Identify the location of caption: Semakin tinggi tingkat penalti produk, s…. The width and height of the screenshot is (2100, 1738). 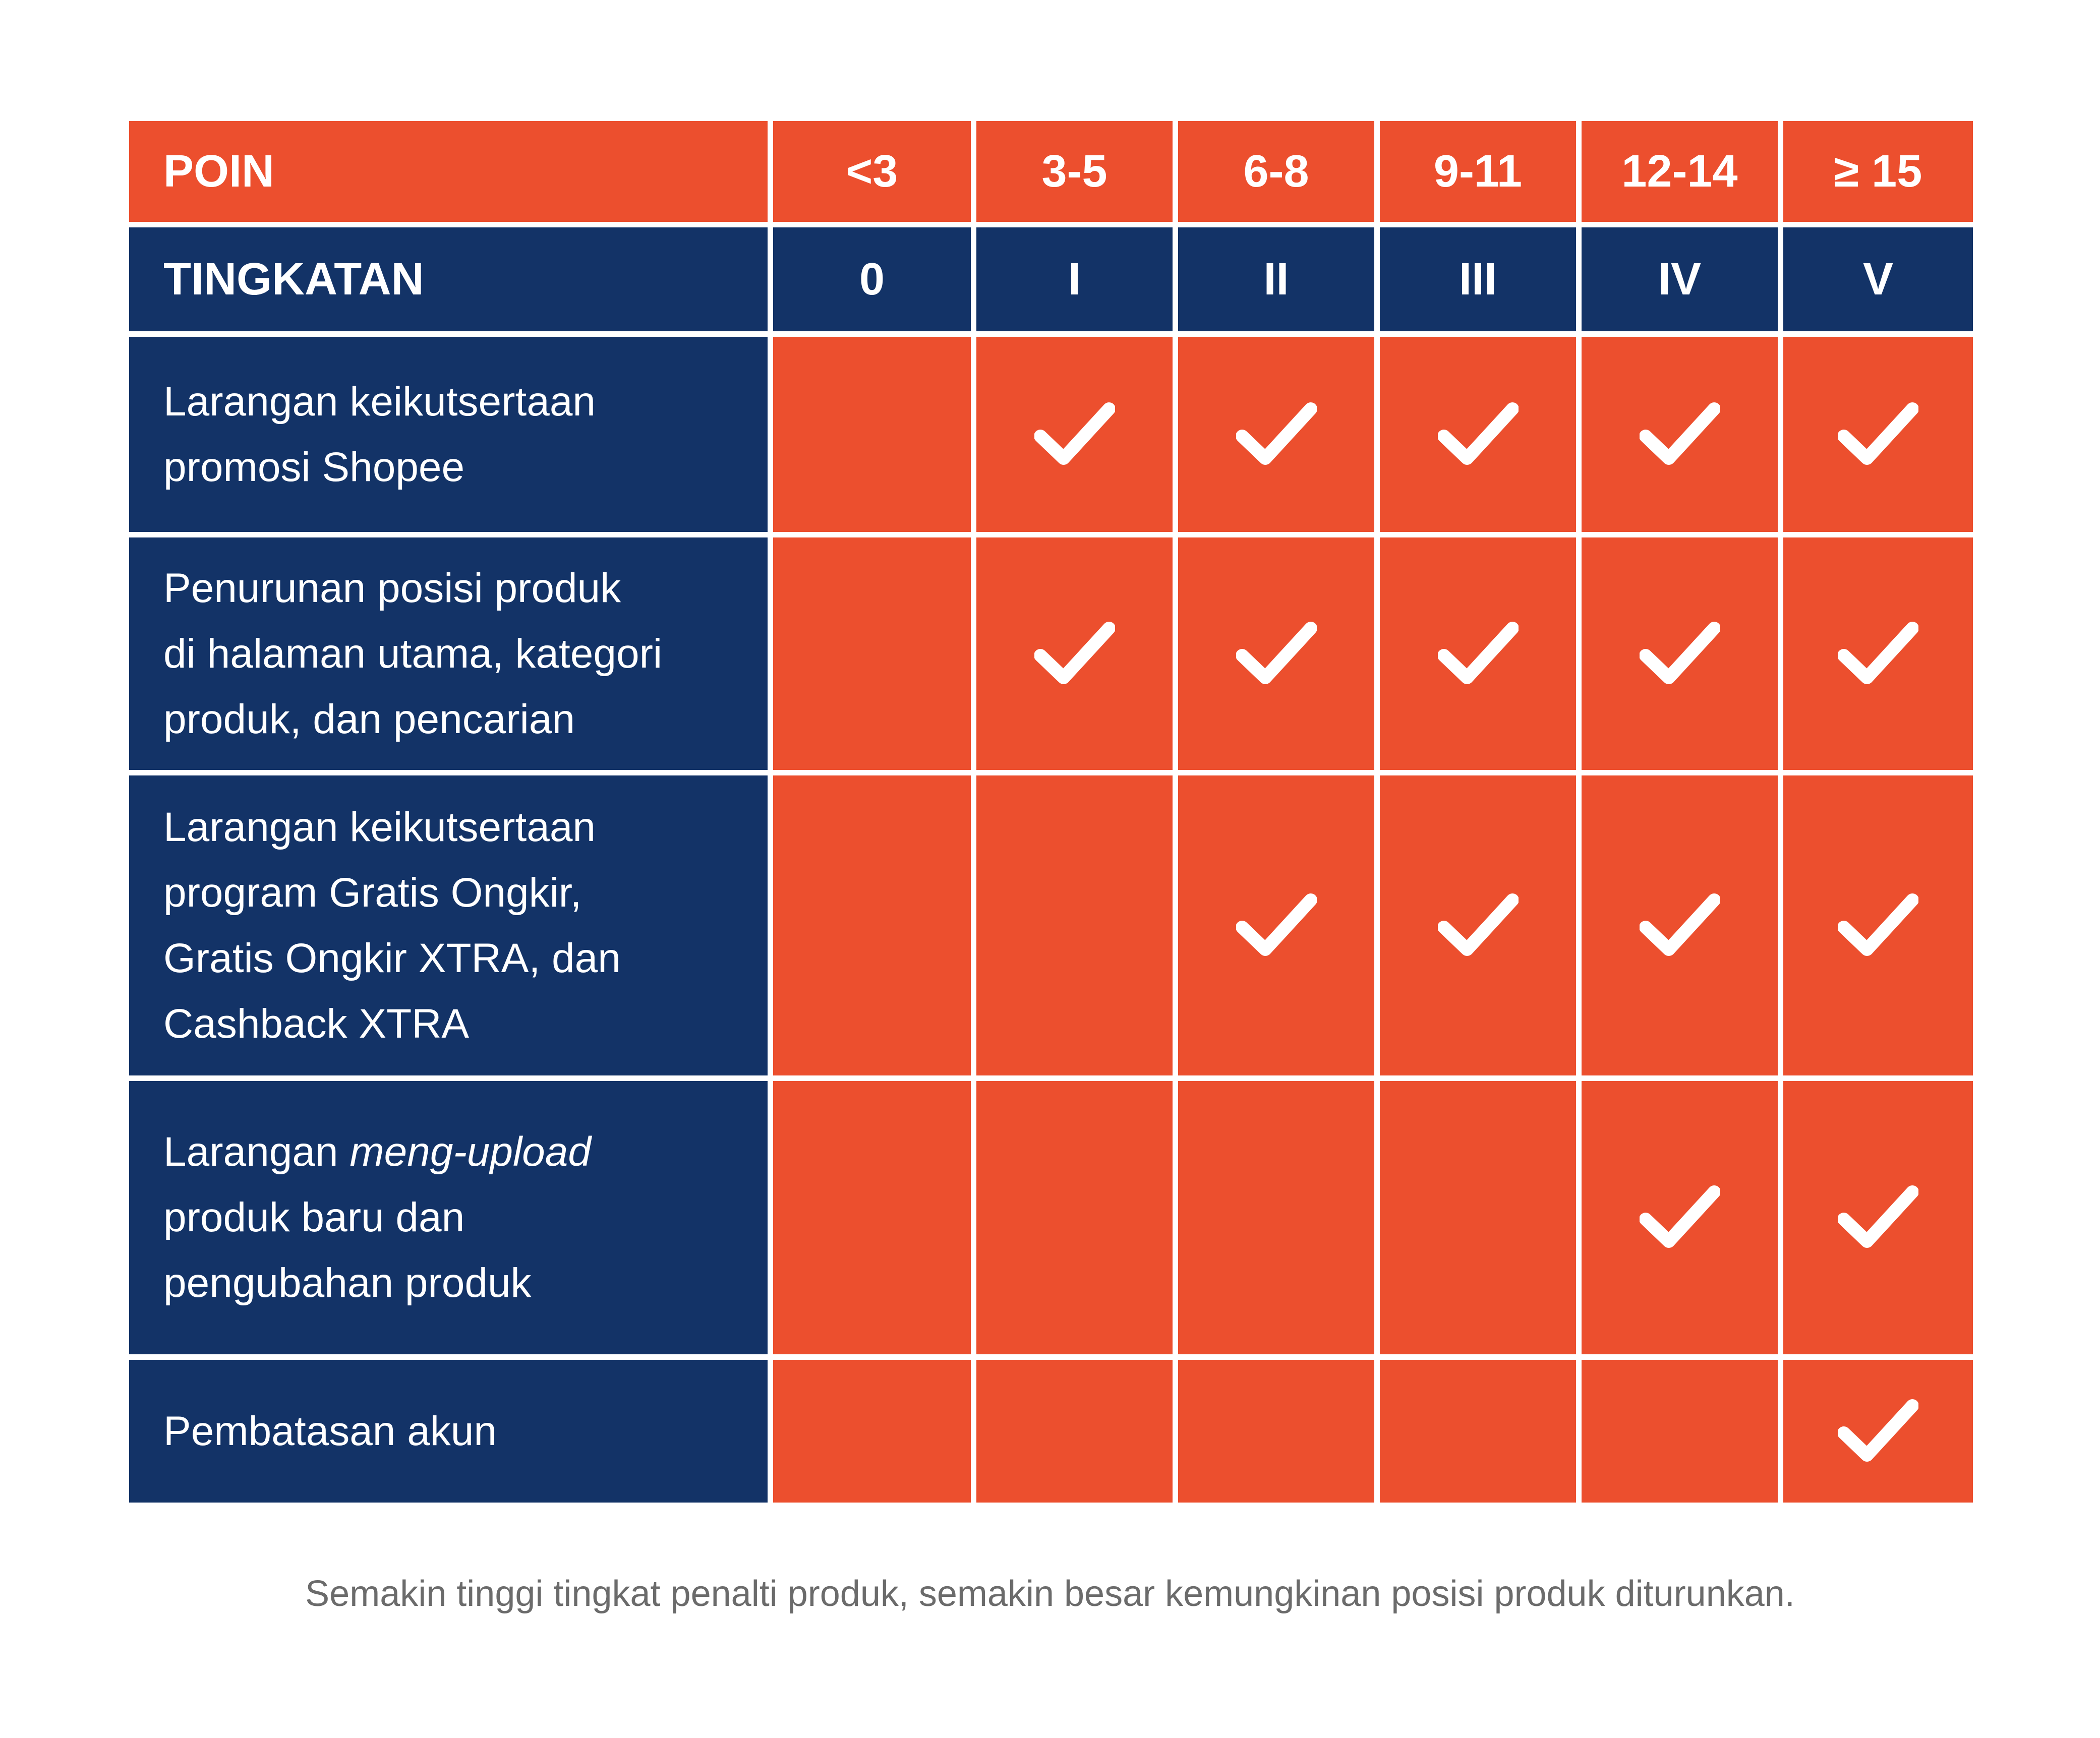
(1050, 1594).